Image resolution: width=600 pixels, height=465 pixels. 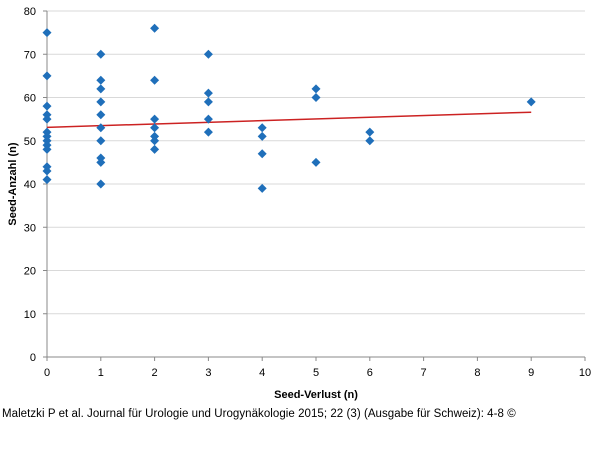 I want to click on x-tick-label-0: 0, so click(x=47, y=373).